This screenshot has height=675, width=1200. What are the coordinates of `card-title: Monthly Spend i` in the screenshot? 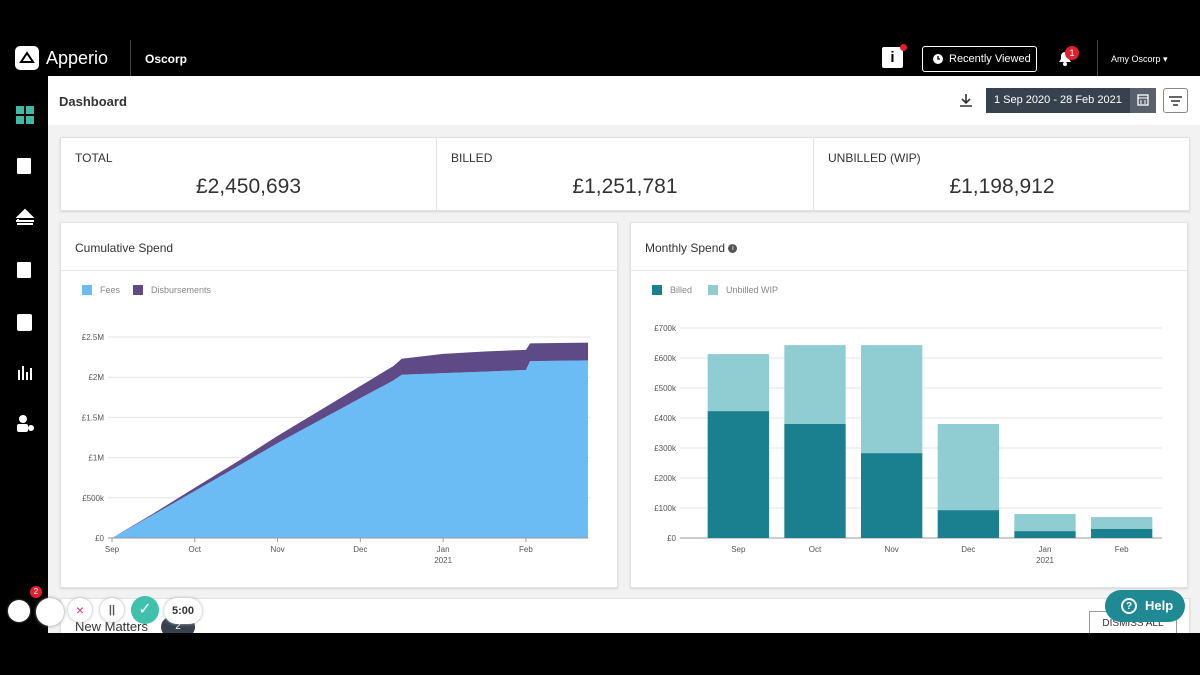 It's located at (691, 248).